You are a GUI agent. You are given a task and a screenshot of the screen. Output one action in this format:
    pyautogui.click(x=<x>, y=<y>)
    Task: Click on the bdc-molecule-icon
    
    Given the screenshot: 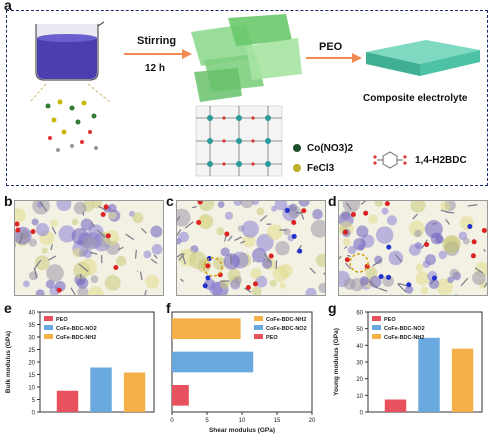 What is the action you would take?
    pyautogui.click(x=390, y=160)
    